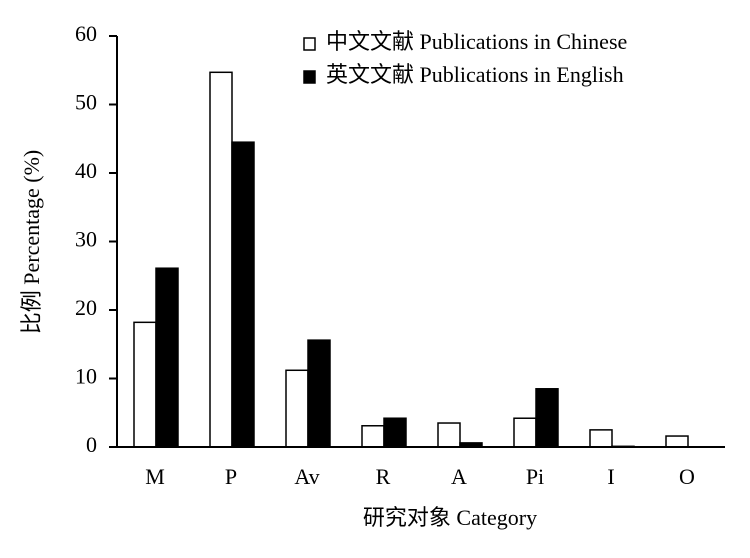 The width and height of the screenshot is (750, 558). Describe the element at coordinates (86, 33) in the screenshot. I see `y-tick-label: 60` at that location.